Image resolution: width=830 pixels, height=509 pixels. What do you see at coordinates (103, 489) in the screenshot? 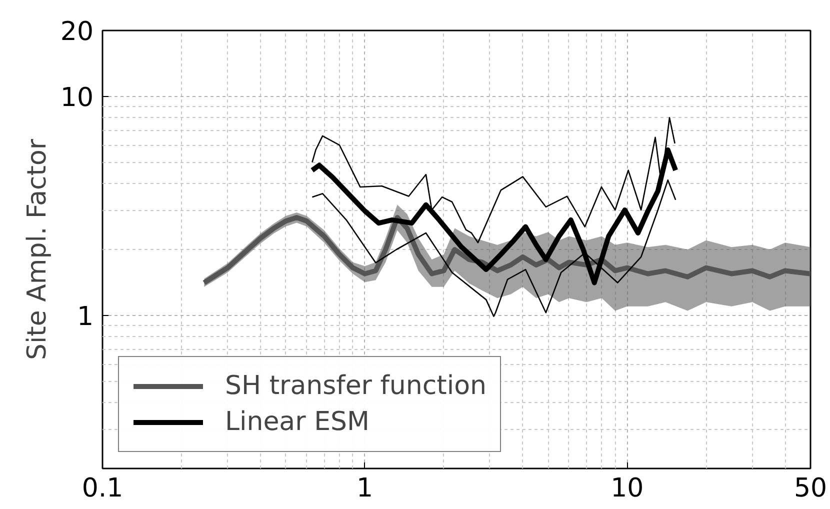
I see `x-tick-label: 0.1` at bounding box center [103, 489].